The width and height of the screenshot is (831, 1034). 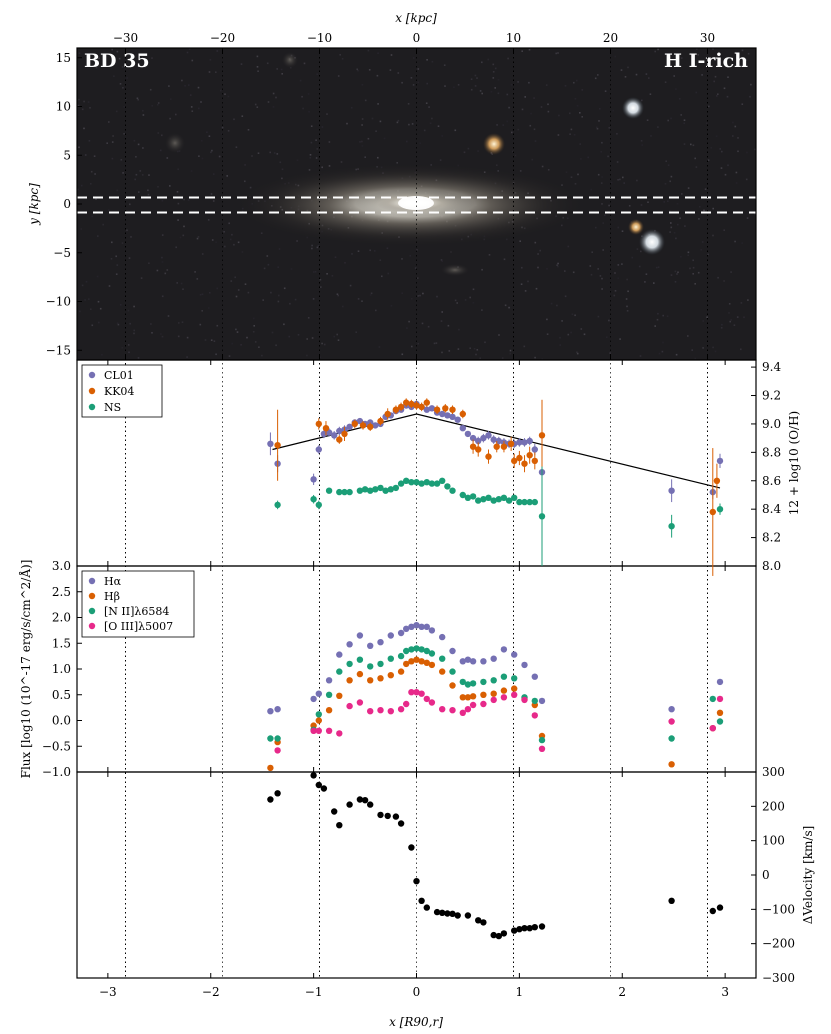 What do you see at coordinates (63, 58) in the screenshot?
I see `image-y-tick-label: 15` at bounding box center [63, 58].